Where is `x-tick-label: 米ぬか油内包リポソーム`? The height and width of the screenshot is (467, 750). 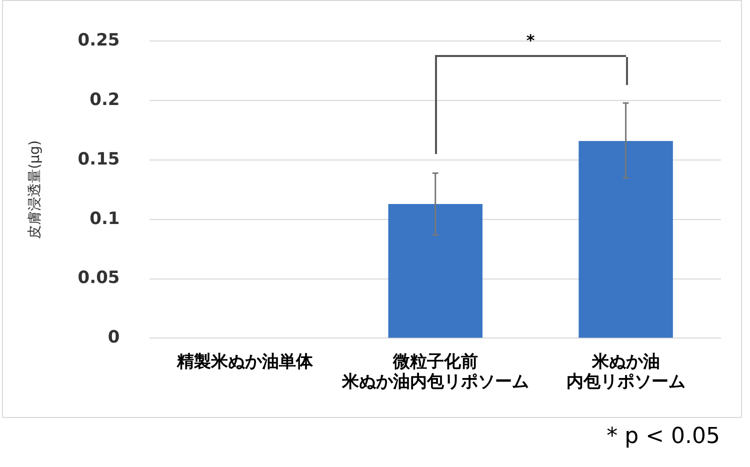
x-tick-label: 米ぬか油内包リポソーム is located at coordinates (626, 372).